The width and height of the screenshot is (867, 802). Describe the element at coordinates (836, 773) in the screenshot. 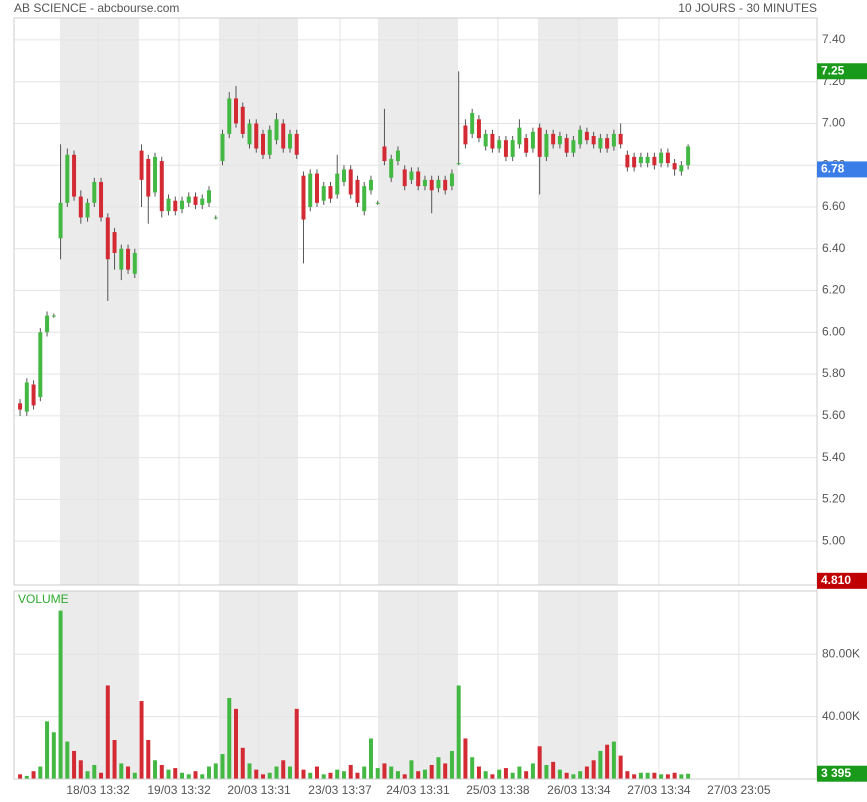

I see `price-tag-label: 3 395` at that location.